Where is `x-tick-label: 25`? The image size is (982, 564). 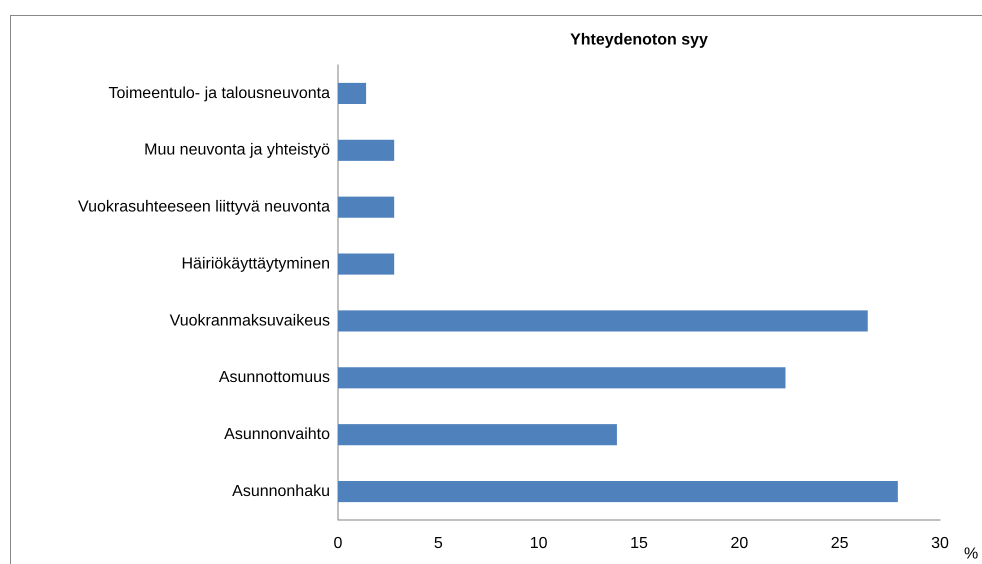
x-tick-label: 25 is located at coordinates (839, 543).